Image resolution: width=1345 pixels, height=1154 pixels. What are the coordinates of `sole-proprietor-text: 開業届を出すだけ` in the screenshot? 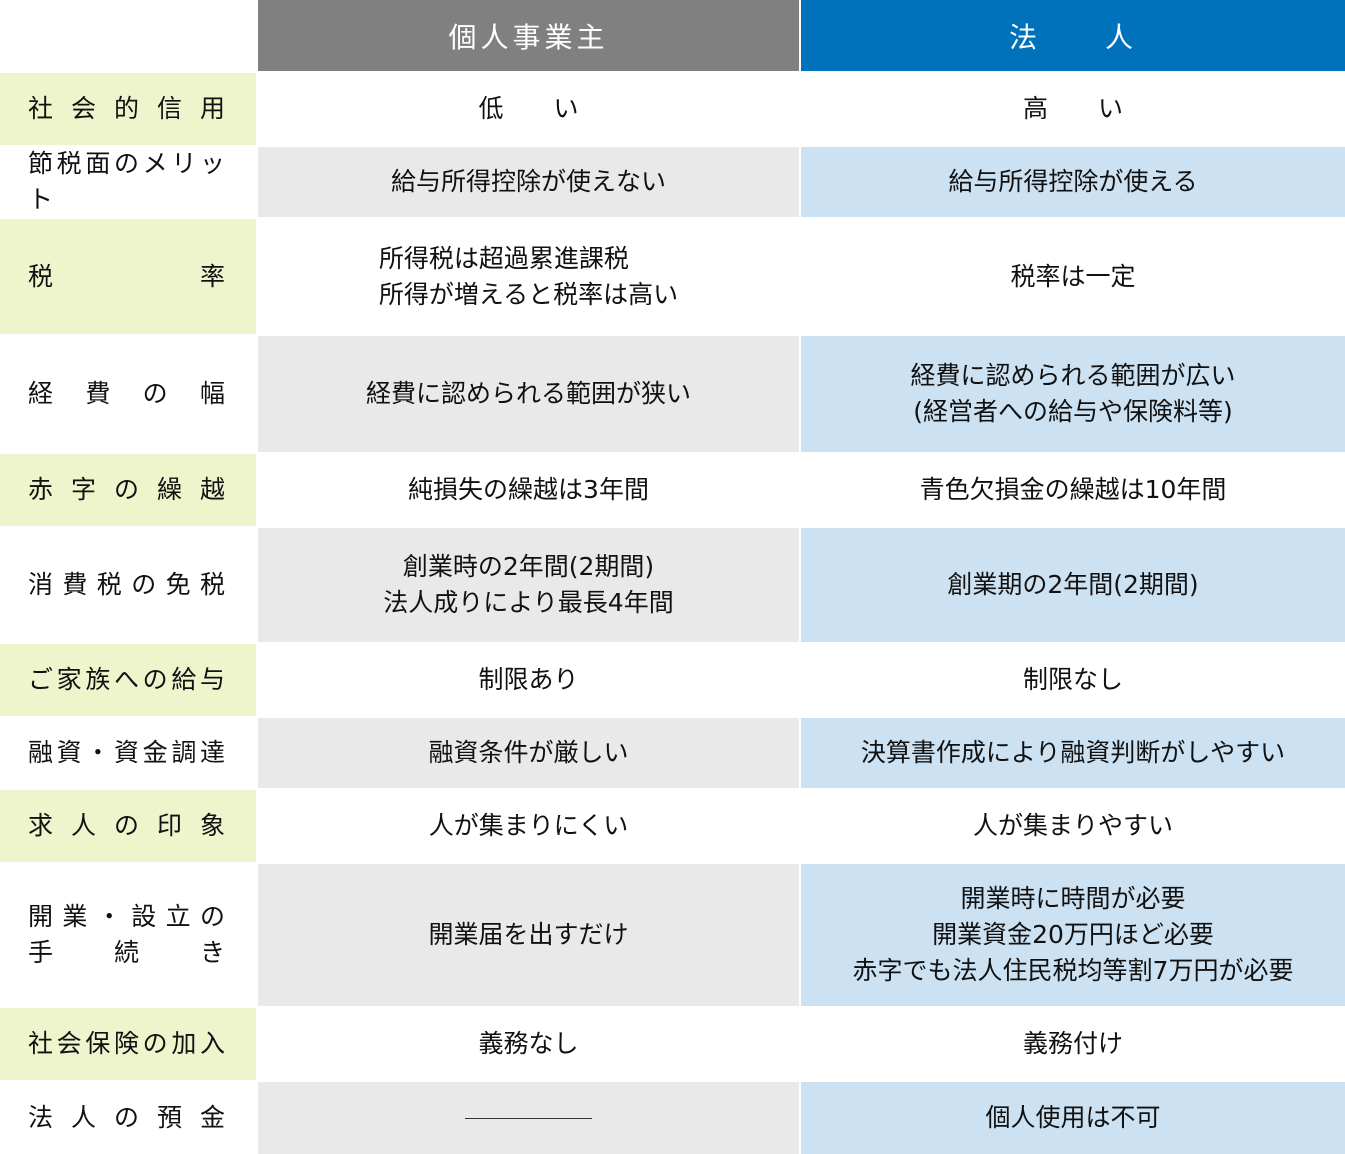 It's located at (528, 934).